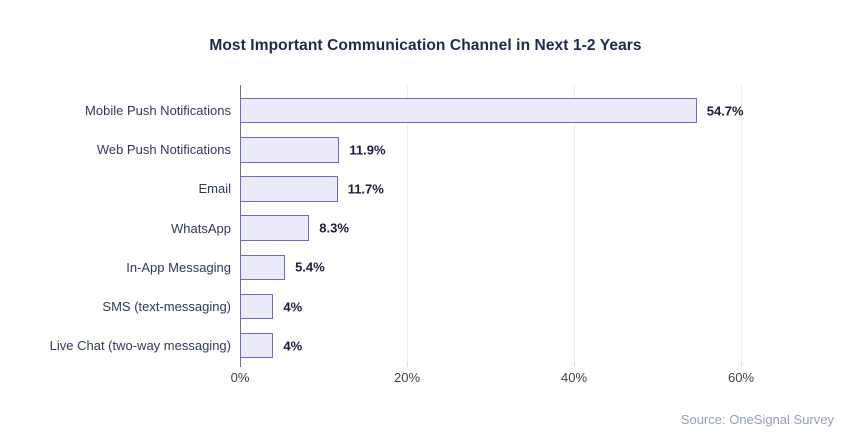 This screenshot has width=851, height=448. What do you see at coordinates (201, 228) in the screenshot?
I see `category-label: WhatsApp` at bounding box center [201, 228].